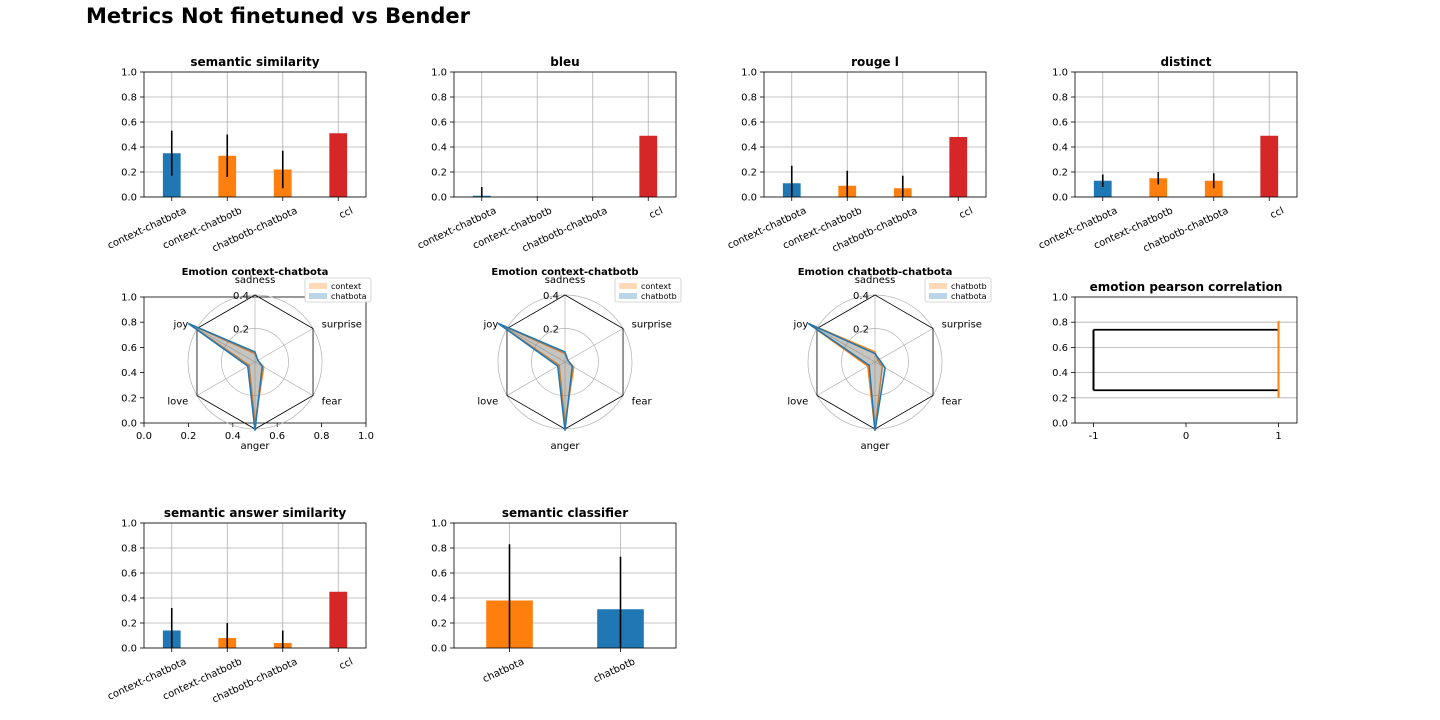 This screenshot has width=1440, height=720. What do you see at coordinates (439, 148) in the screenshot?
I see `bleu-ytick-label: 0.4` at bounding box center [439, 148].